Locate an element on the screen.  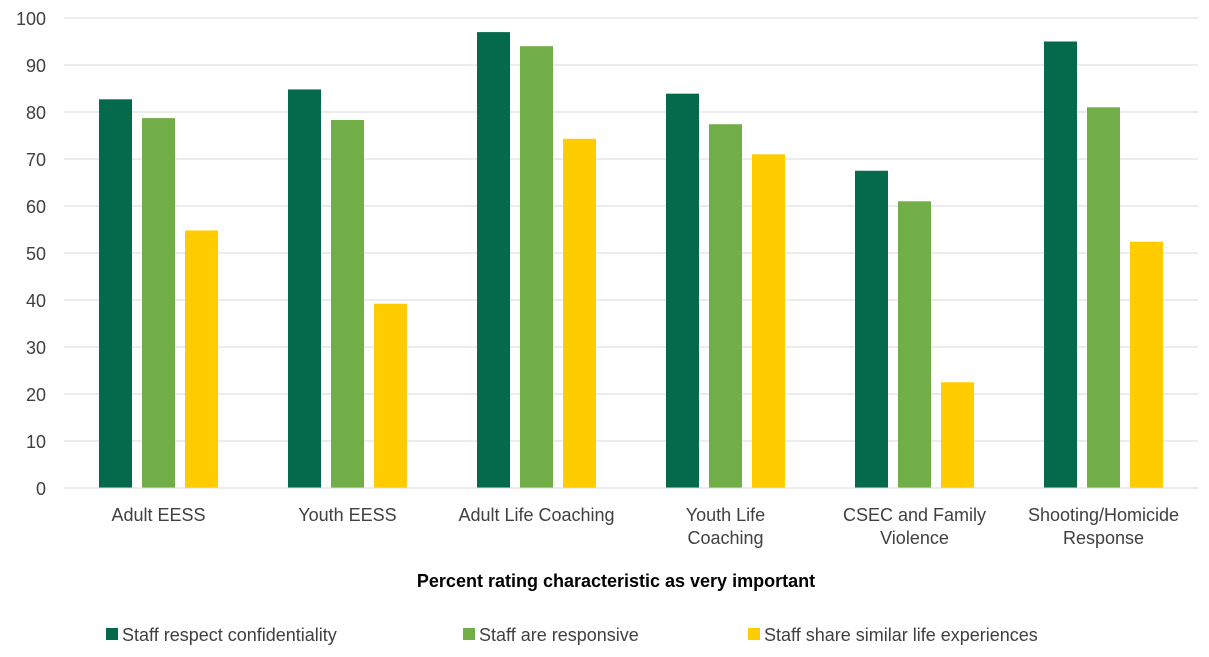
x-tick-label-line: CSEC and Family is located at coordinates (914, 515).